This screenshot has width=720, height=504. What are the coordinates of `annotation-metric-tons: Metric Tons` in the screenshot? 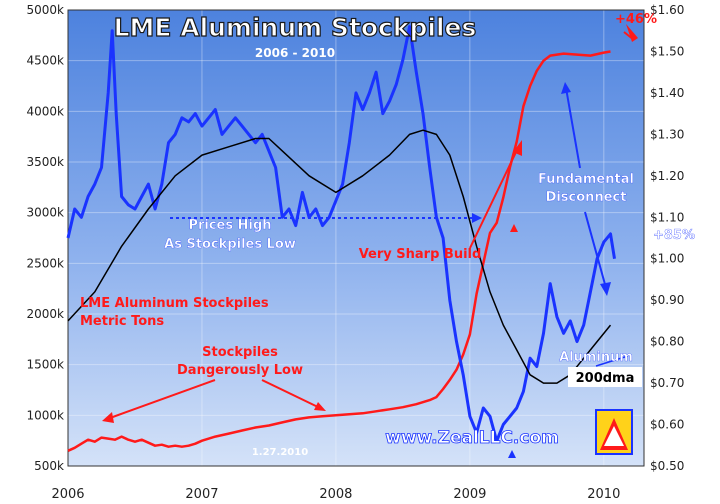 It's located at (122, 321).